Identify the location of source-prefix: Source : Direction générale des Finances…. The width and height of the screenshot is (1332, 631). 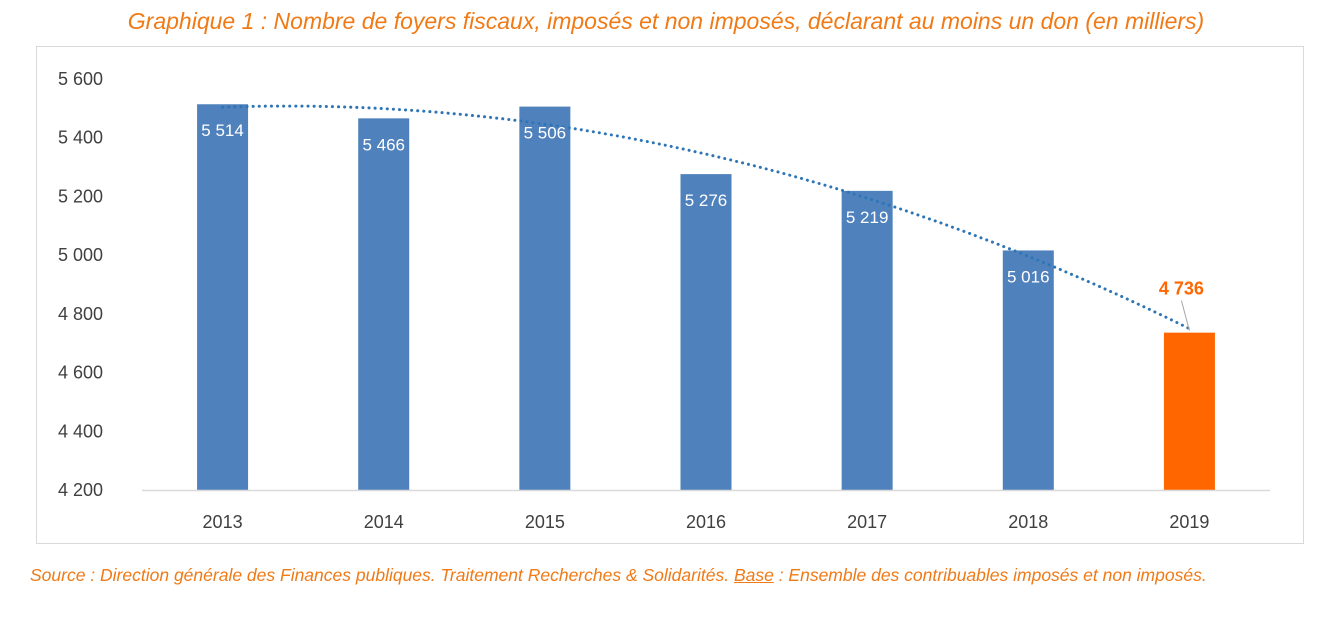
(382, 575).